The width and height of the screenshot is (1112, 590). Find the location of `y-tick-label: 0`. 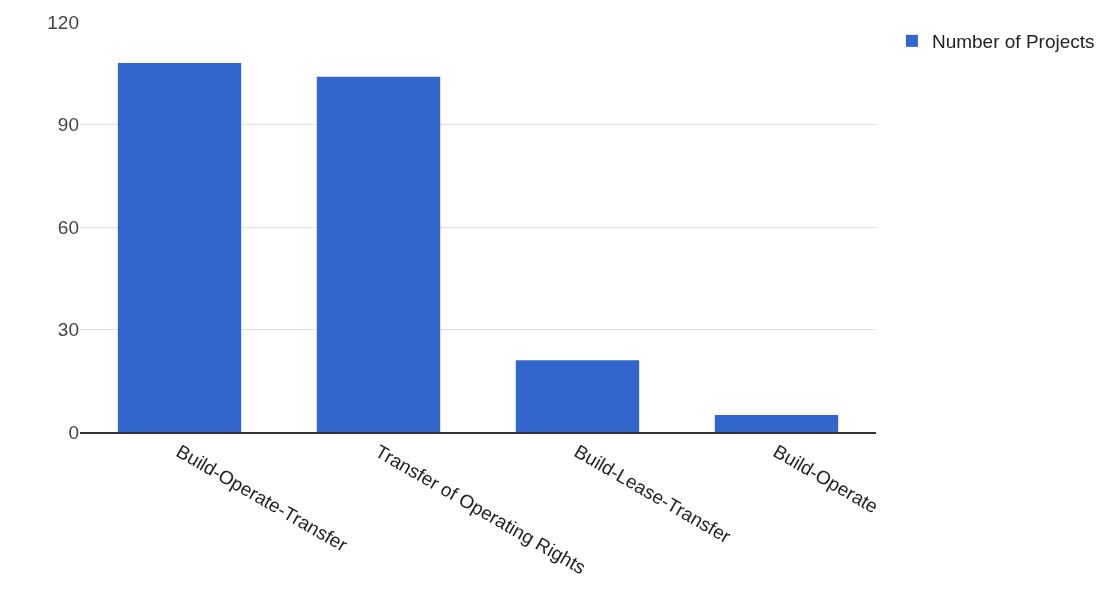

y-tick-label: 0 is located at coordinates (73, 432).